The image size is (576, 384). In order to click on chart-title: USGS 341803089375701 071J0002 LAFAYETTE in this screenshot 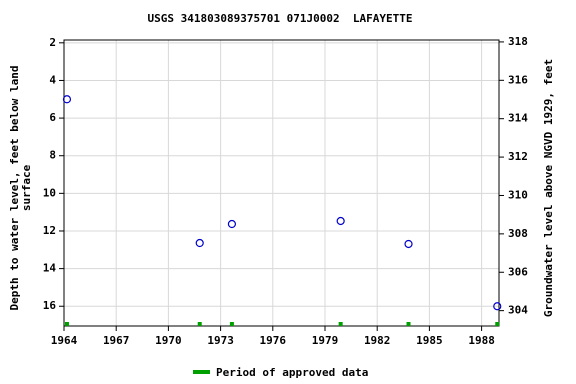, I will do `click(280, 18)`.